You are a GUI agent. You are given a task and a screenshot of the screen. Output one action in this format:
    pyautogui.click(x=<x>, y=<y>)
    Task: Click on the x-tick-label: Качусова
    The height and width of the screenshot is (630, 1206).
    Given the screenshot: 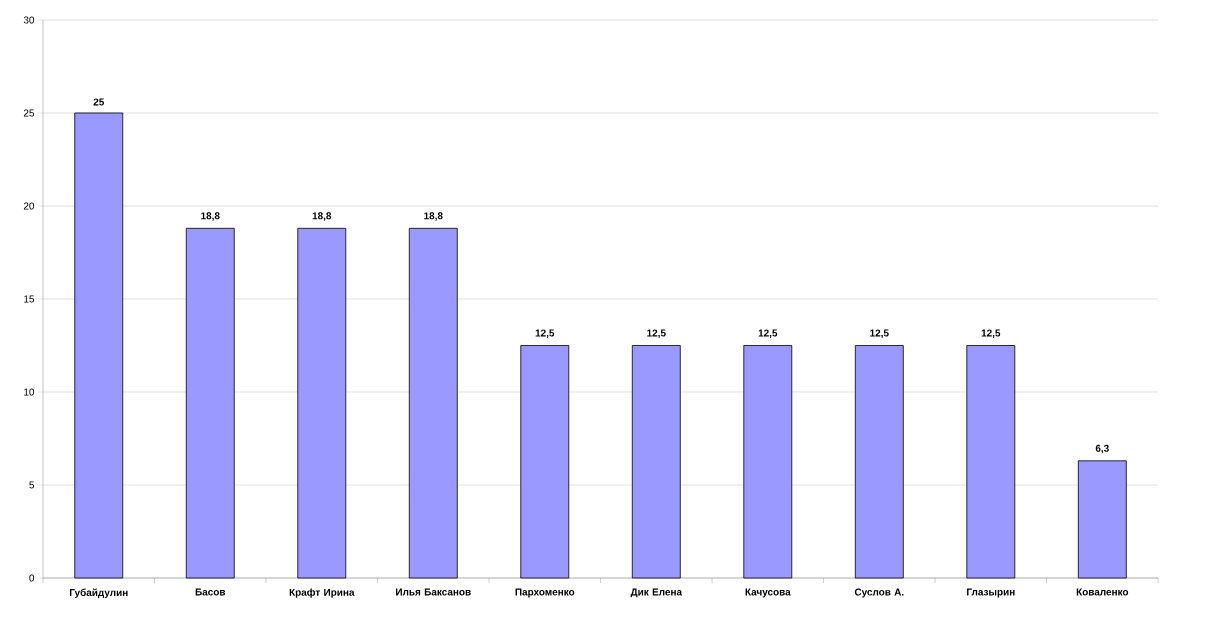 What is the action you would take?
    pyautogui.click(x=768, y=593)
    